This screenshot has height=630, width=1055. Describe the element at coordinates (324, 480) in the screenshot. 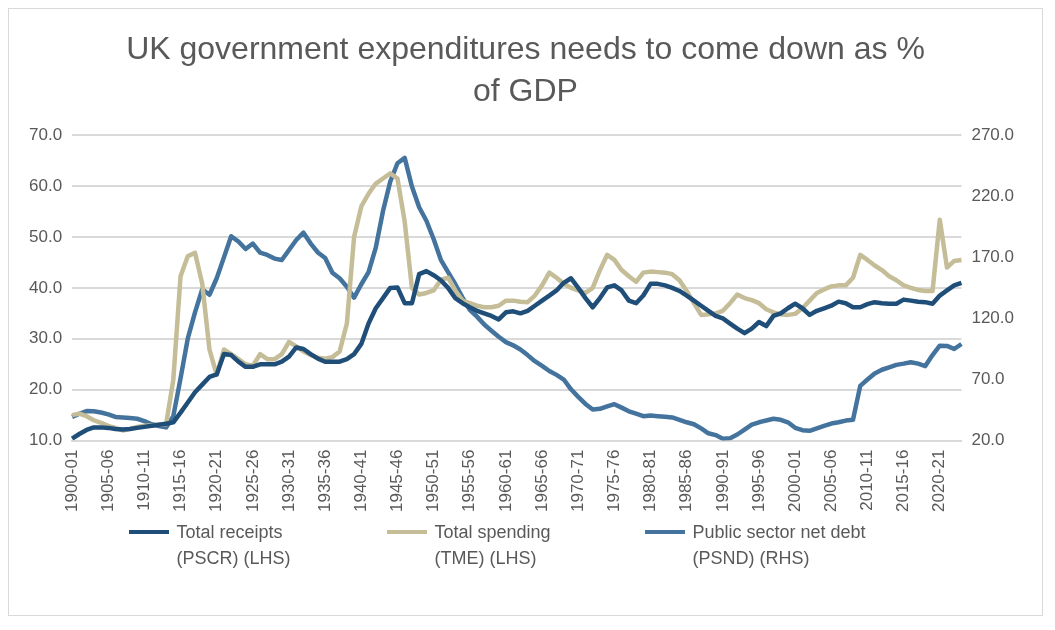

I see `x-tick-label: 1935-36` at that location.